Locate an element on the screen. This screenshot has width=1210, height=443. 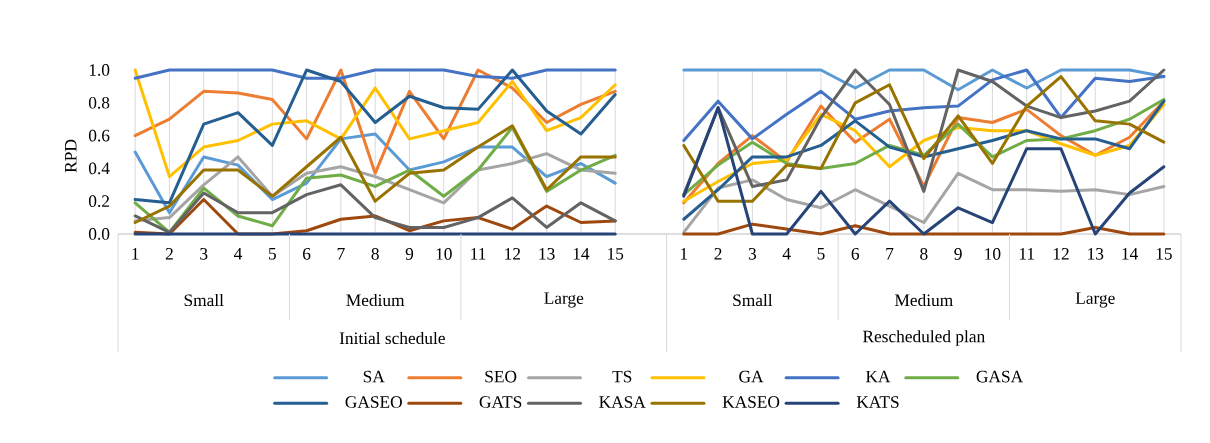
legend-label: KASEO is located at coordinates (751, 402).